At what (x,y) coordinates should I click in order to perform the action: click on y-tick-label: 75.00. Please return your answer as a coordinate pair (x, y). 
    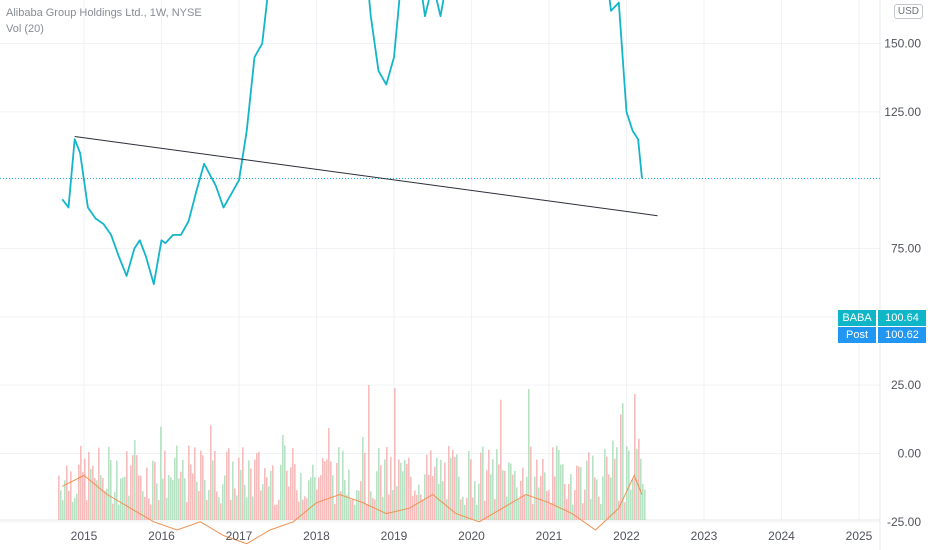
    Looking at the image, I should click on (906, 249).